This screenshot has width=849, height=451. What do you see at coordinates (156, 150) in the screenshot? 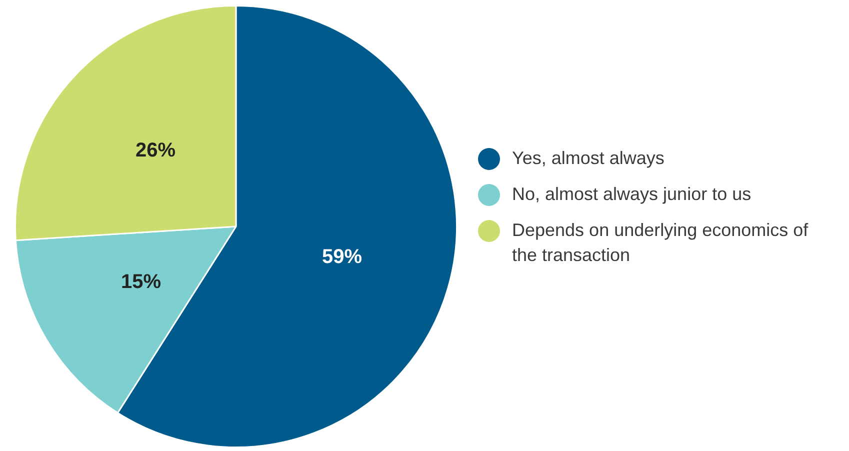
I see `data-label: 26%` at bounding box center [156, 150].